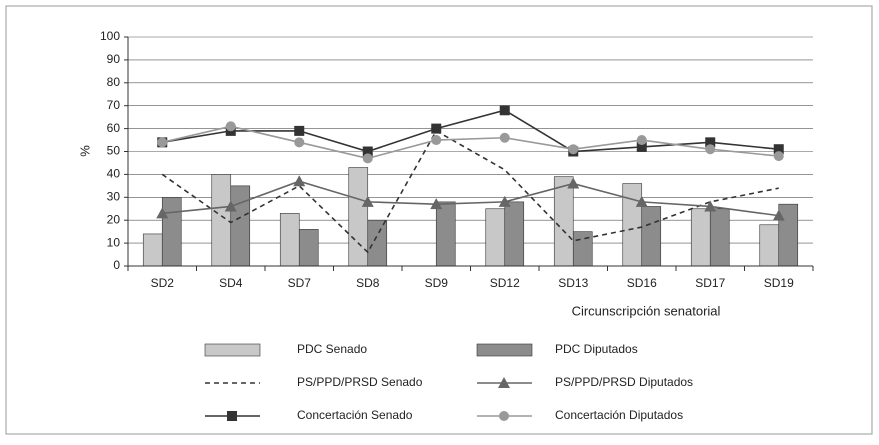  I want to click on legend-label: PS/PPD/PRSD Senado, so click(360, 382).